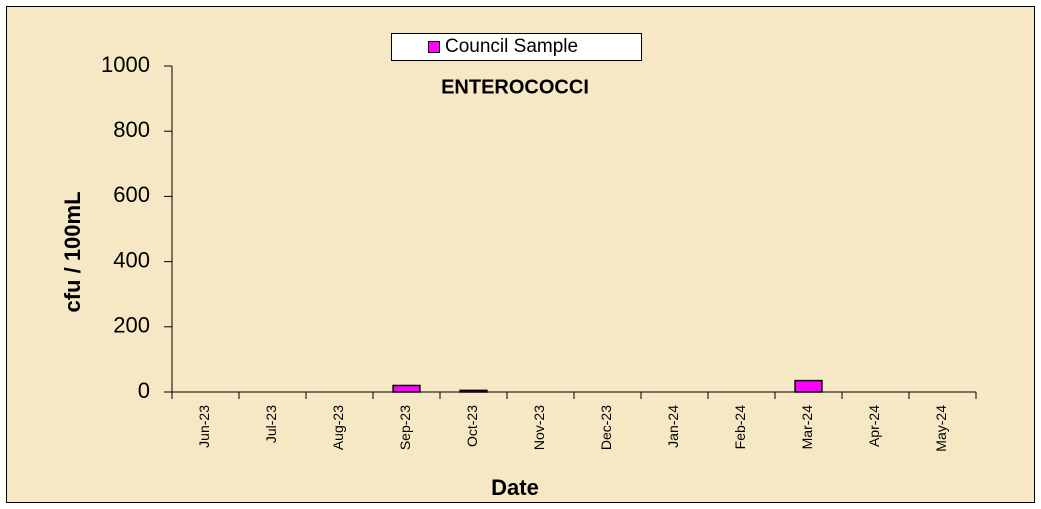 Image resolution: width=1041 pixels, height=509 pixels. Describe the element at coordinates (204, 426) in the screenshot. I see `x-tick-label: Jun-23` at that location.